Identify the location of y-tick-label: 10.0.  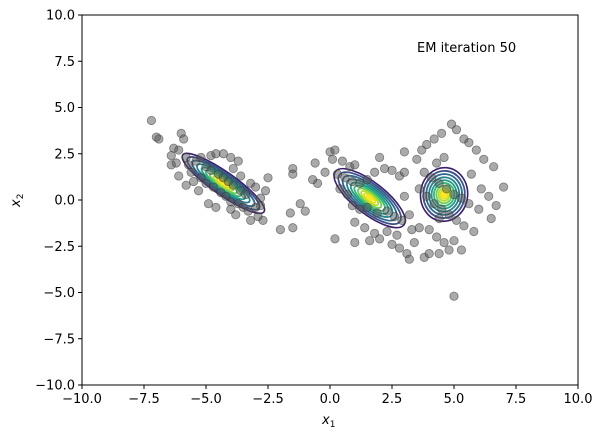
(60, 16).